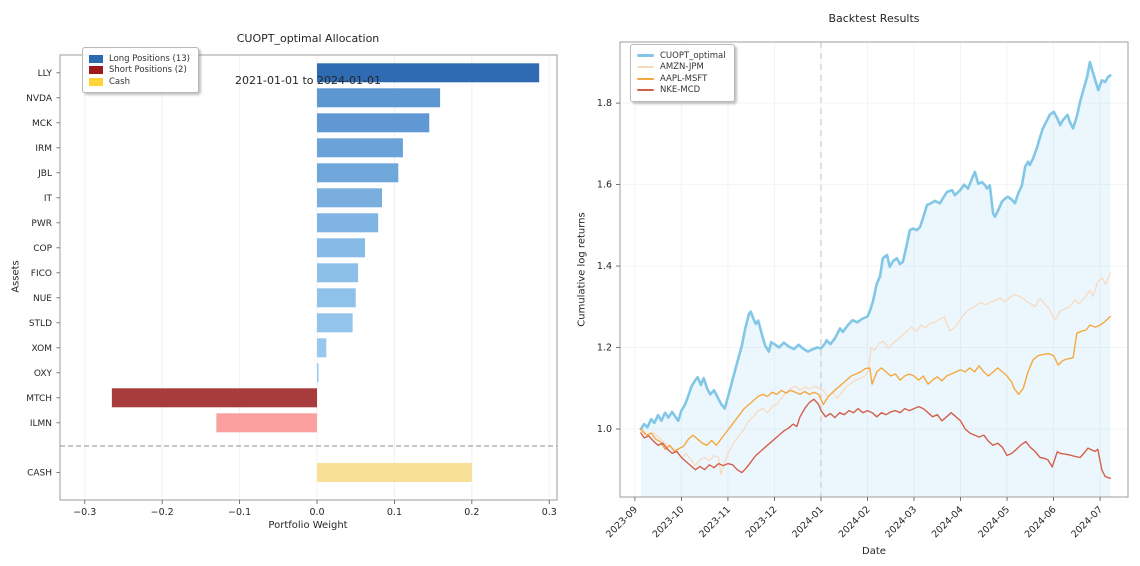  Describe the element at coordinates (41, 224) in the screenshot. I see `ytick-label-PWR: PWR` at that location.